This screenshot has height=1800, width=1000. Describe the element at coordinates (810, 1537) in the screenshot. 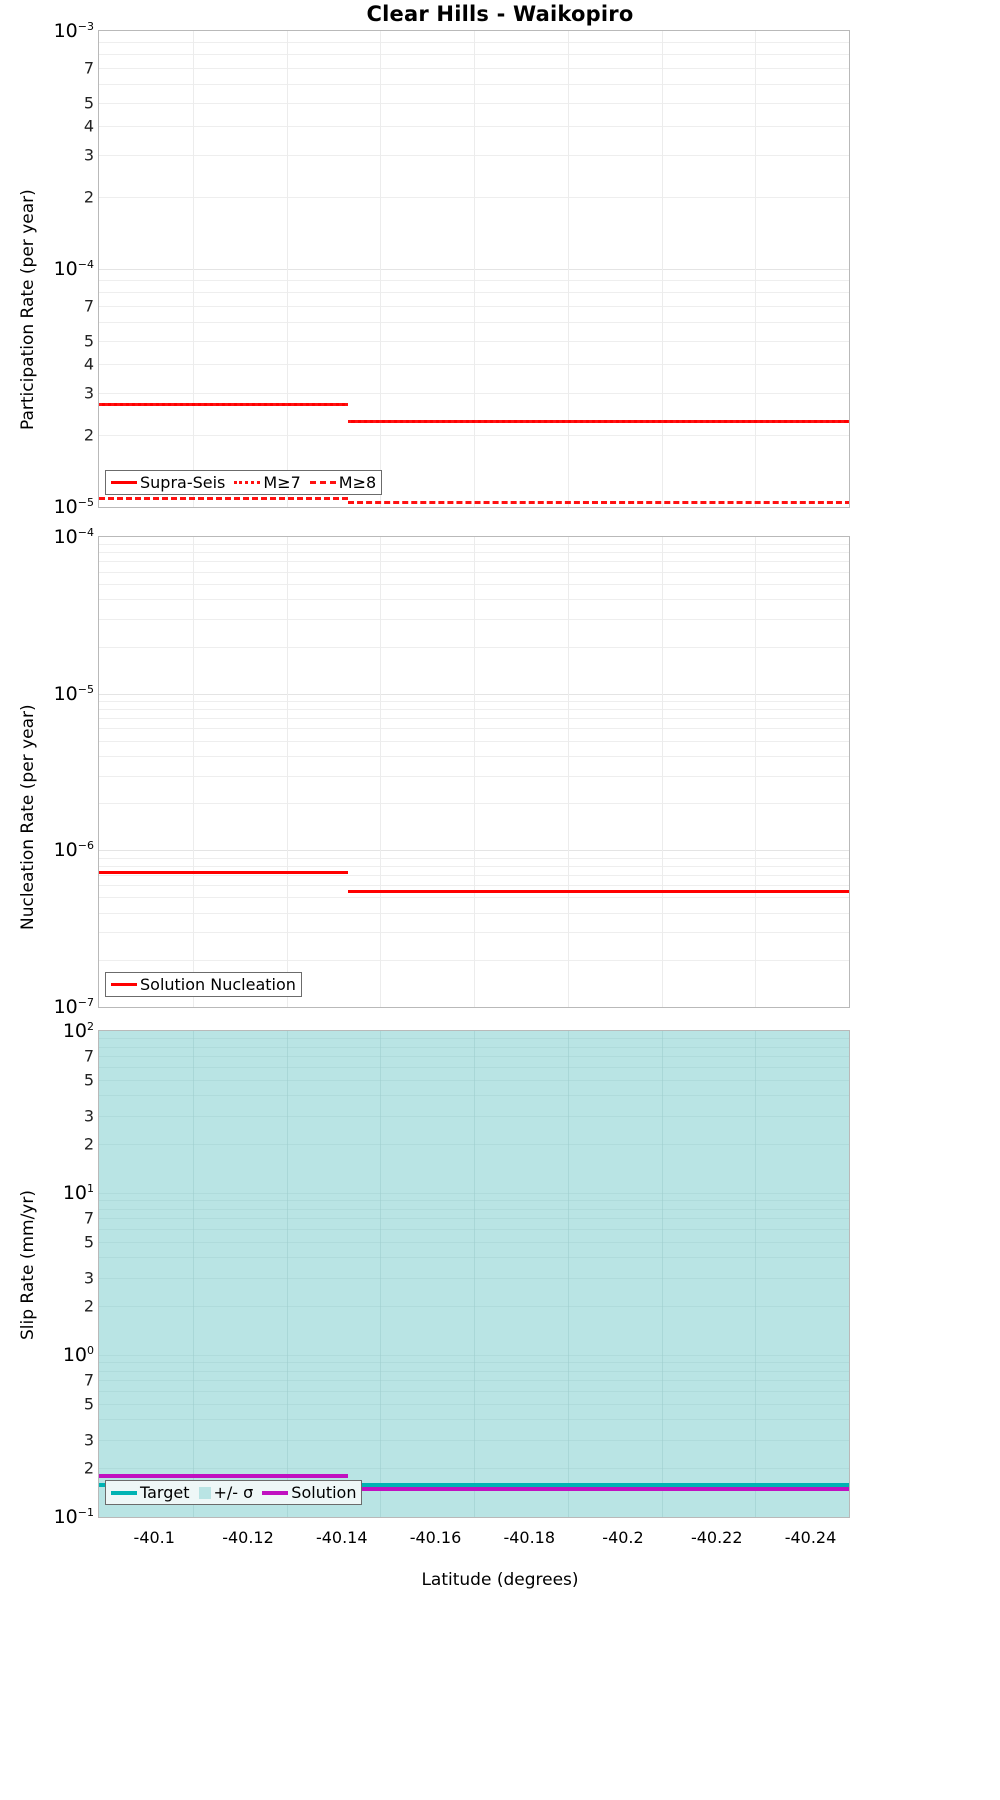

I see `x-tick-label: -40.24` at that location.